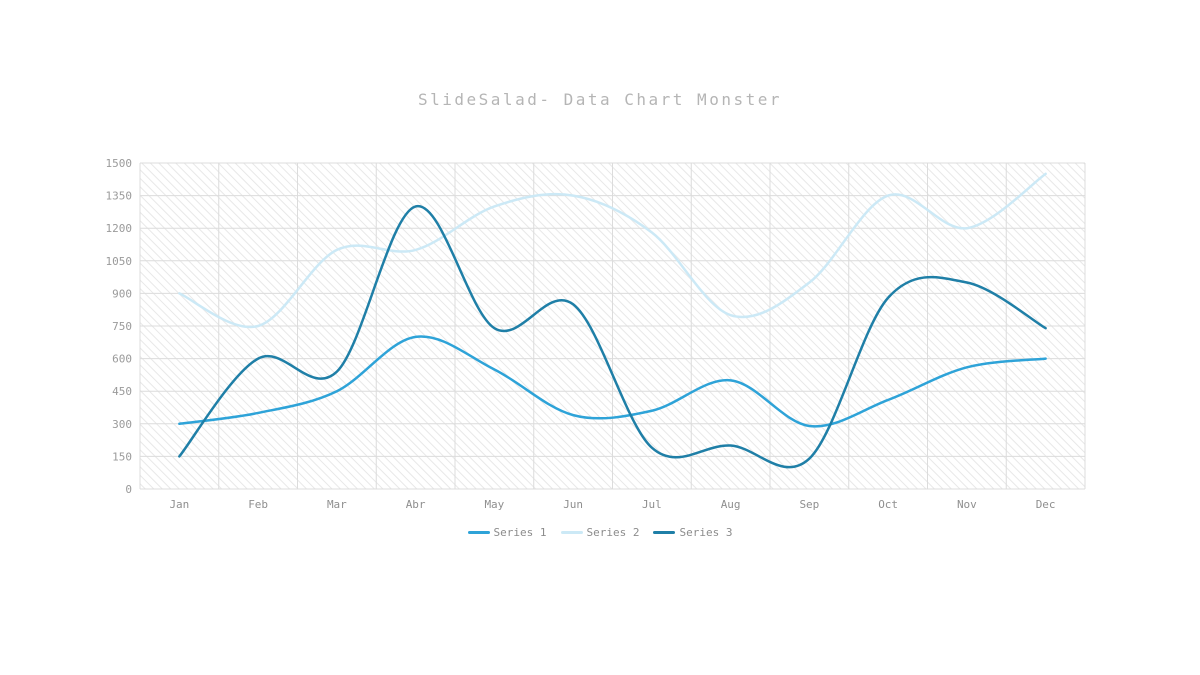 The image size is (1200, 675). Describe the element at coordinates (888, 504) in the screenshot. I see `x-axis-label: Oct` at that location.